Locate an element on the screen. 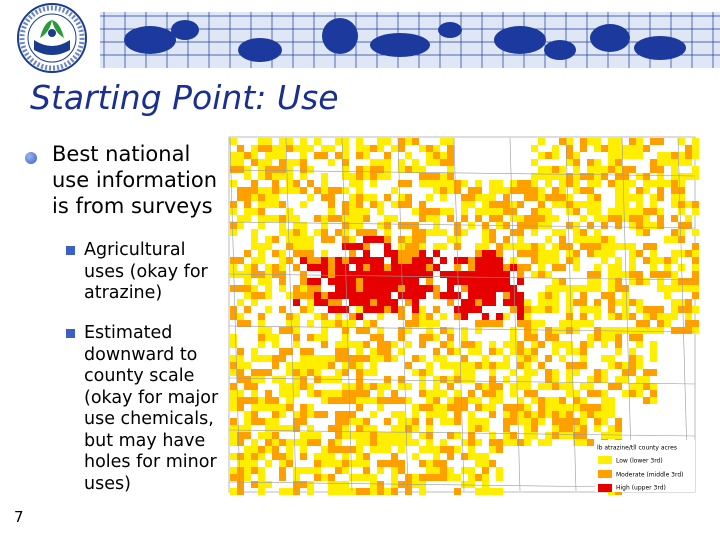  sub-bullet-text: Agricultural uses (okay for atrazine) is located at coordinates (146, 271).